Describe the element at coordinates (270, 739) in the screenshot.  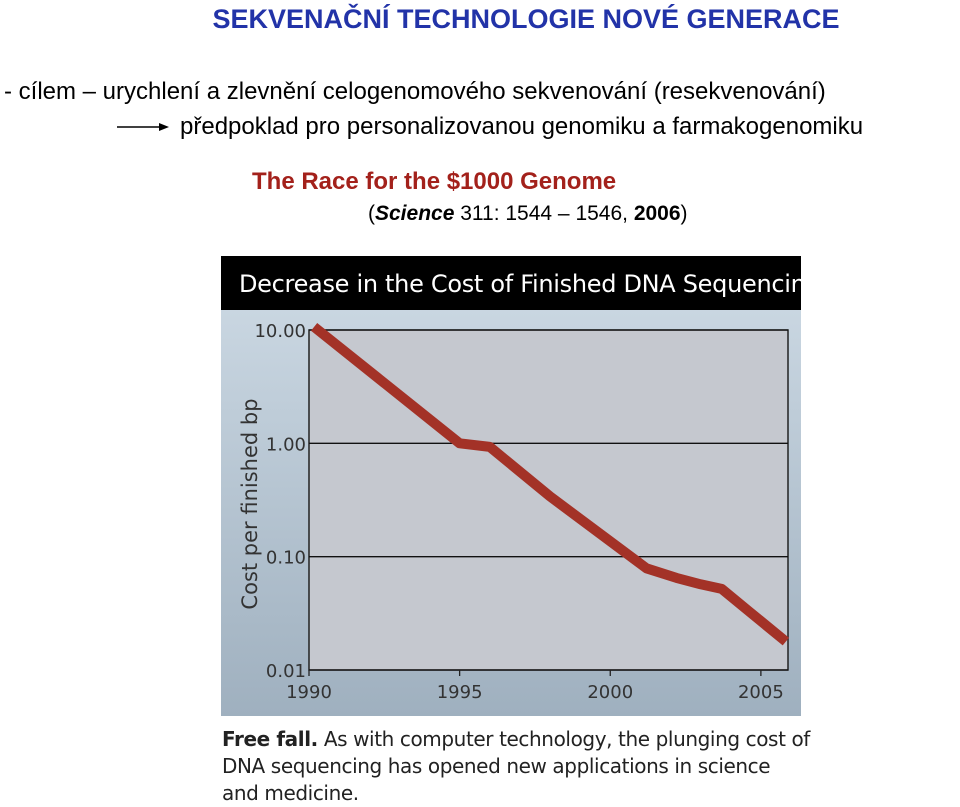
I see `caption-lead: Free fall.` at that location.